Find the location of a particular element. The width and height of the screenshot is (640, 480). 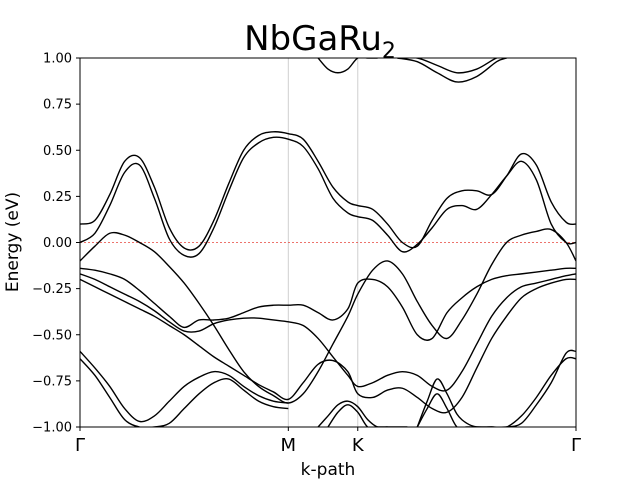

y-tick-label: −1.00 is located at coordinates (52, 428).